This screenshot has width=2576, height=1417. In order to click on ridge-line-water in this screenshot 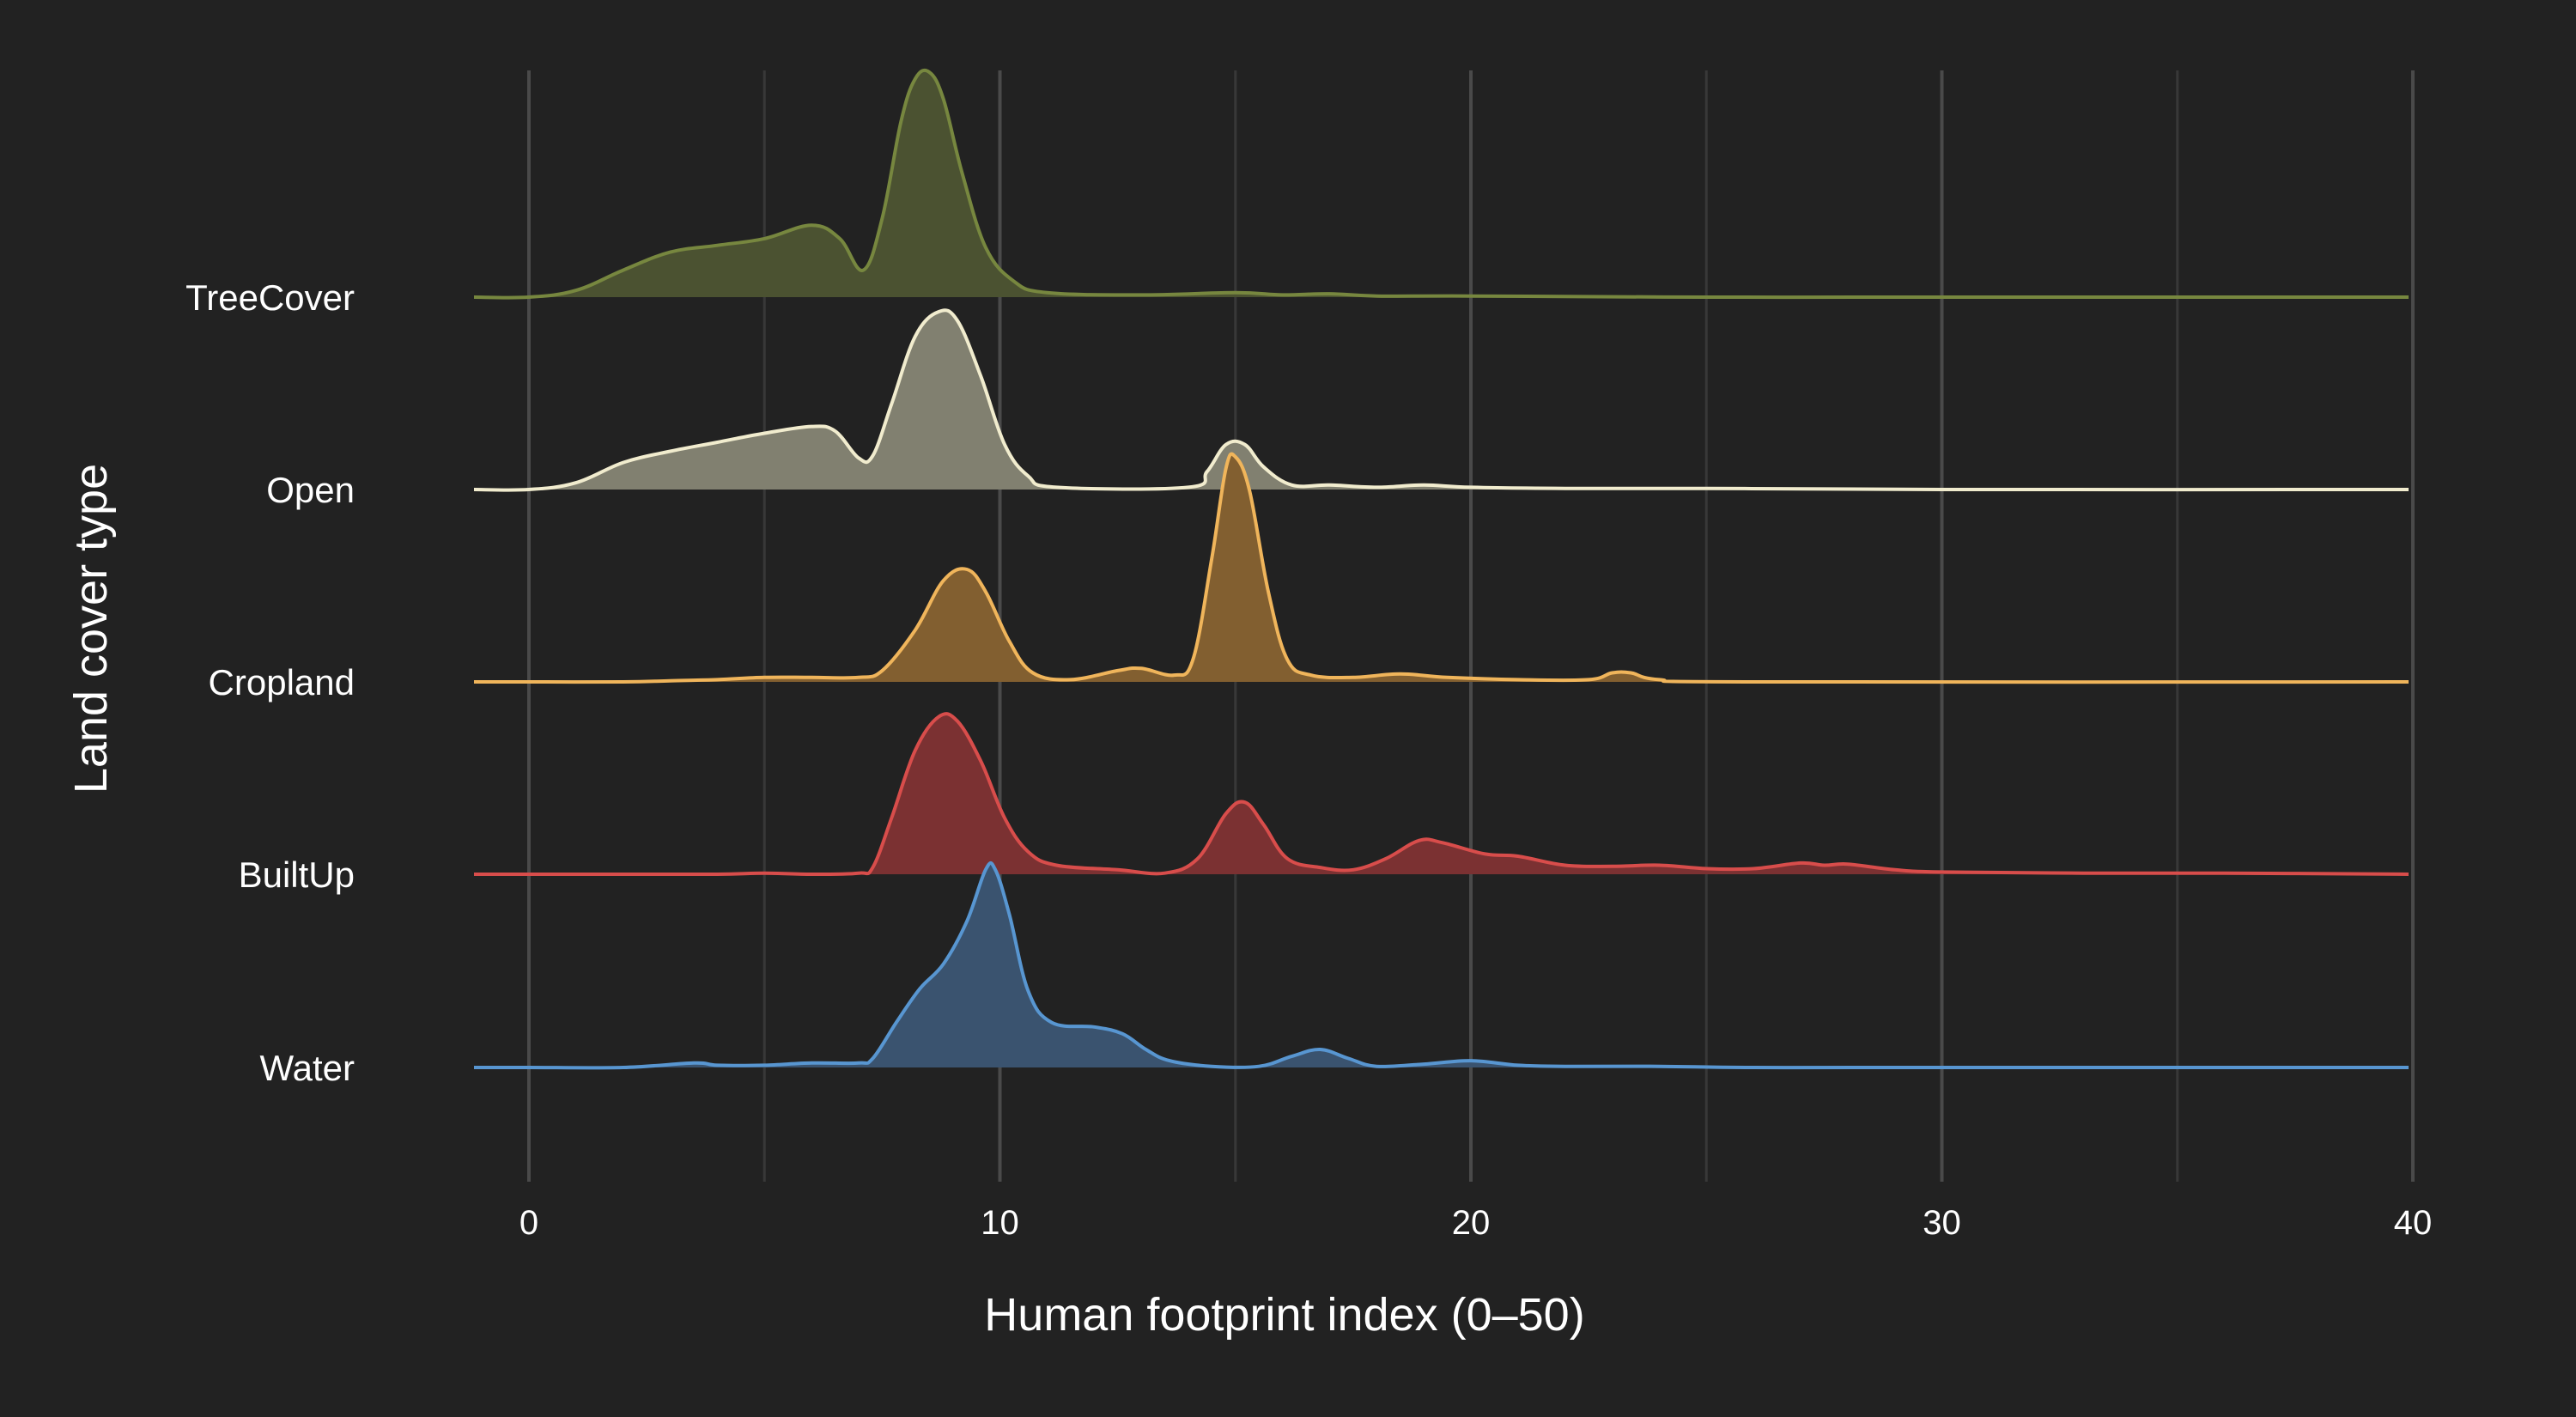, I will do `click(1441, 965)`.